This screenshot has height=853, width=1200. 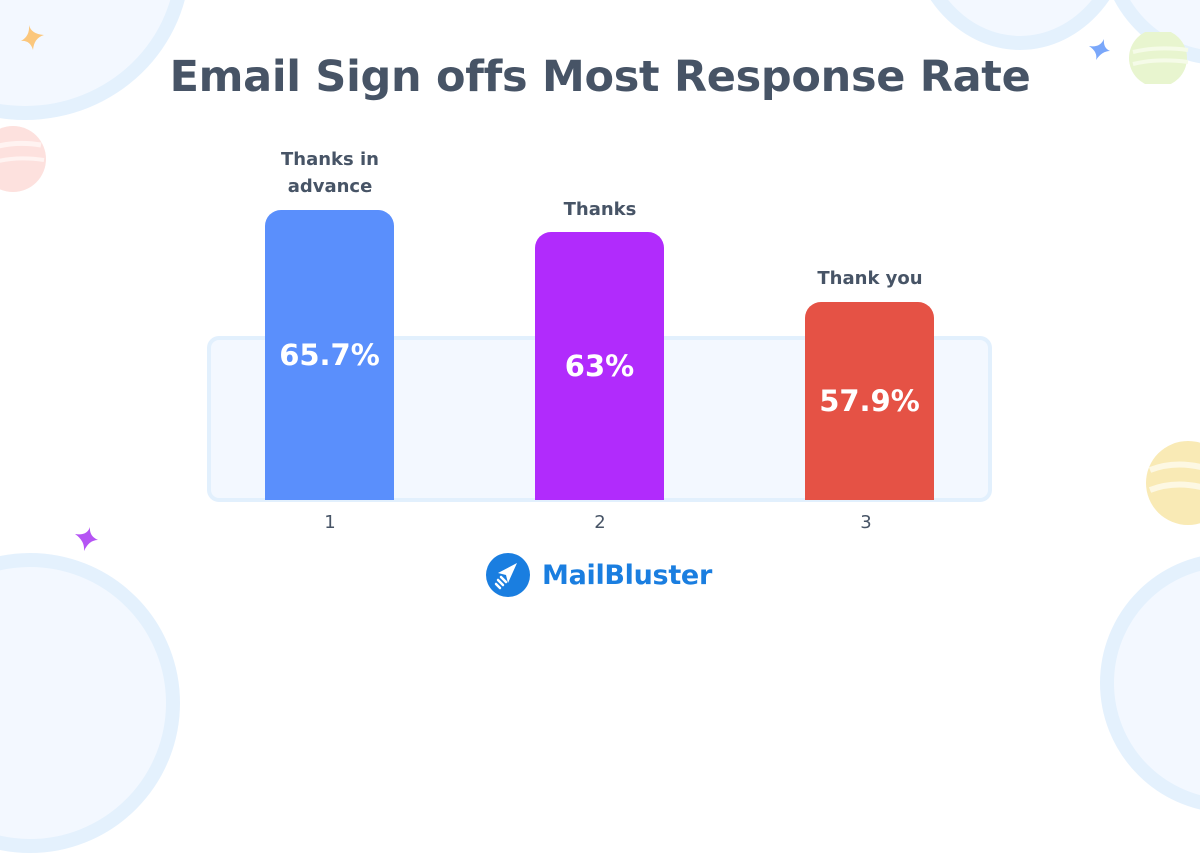 What do you see at coordinates (866, 522) in the screenshot?
I see `x-tick-3: 3` at bounding box center [866, 522].